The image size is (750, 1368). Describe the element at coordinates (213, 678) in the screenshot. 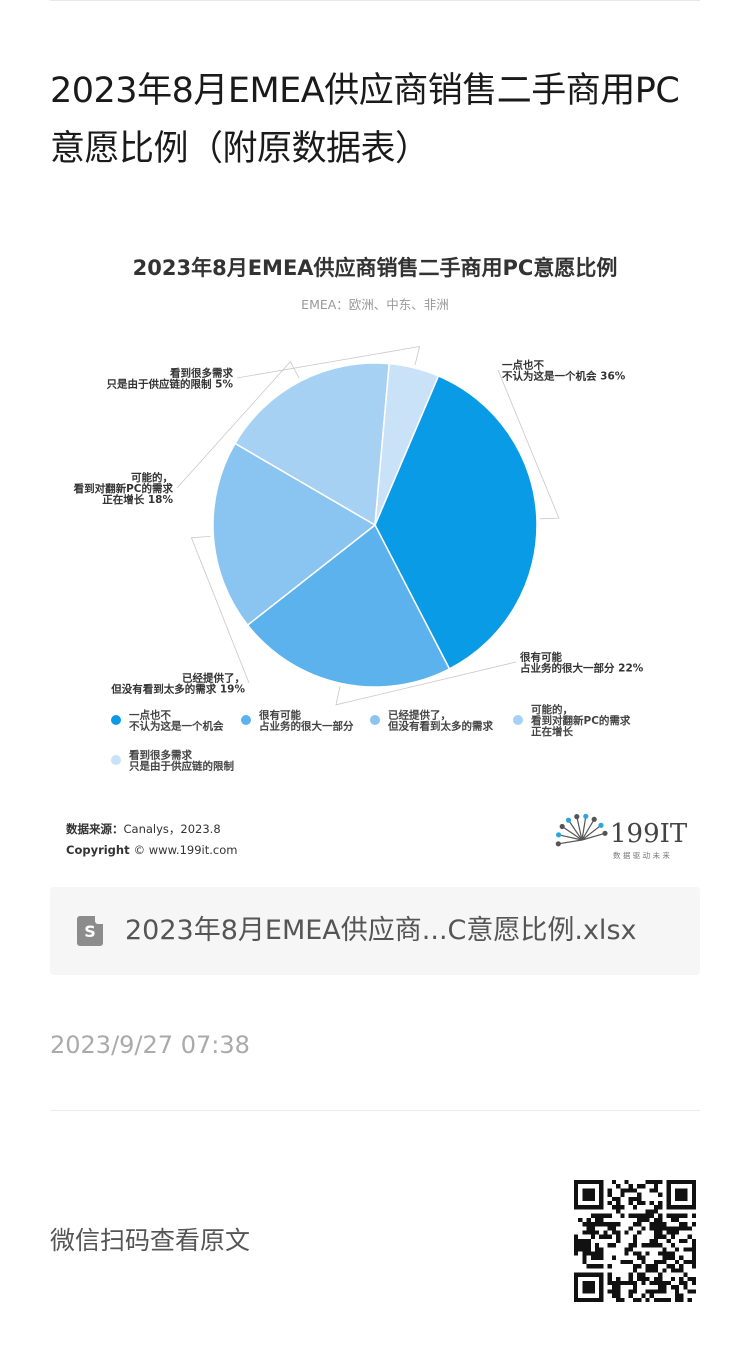

I see `pie-slice-label: 已经提供了，` at that location.